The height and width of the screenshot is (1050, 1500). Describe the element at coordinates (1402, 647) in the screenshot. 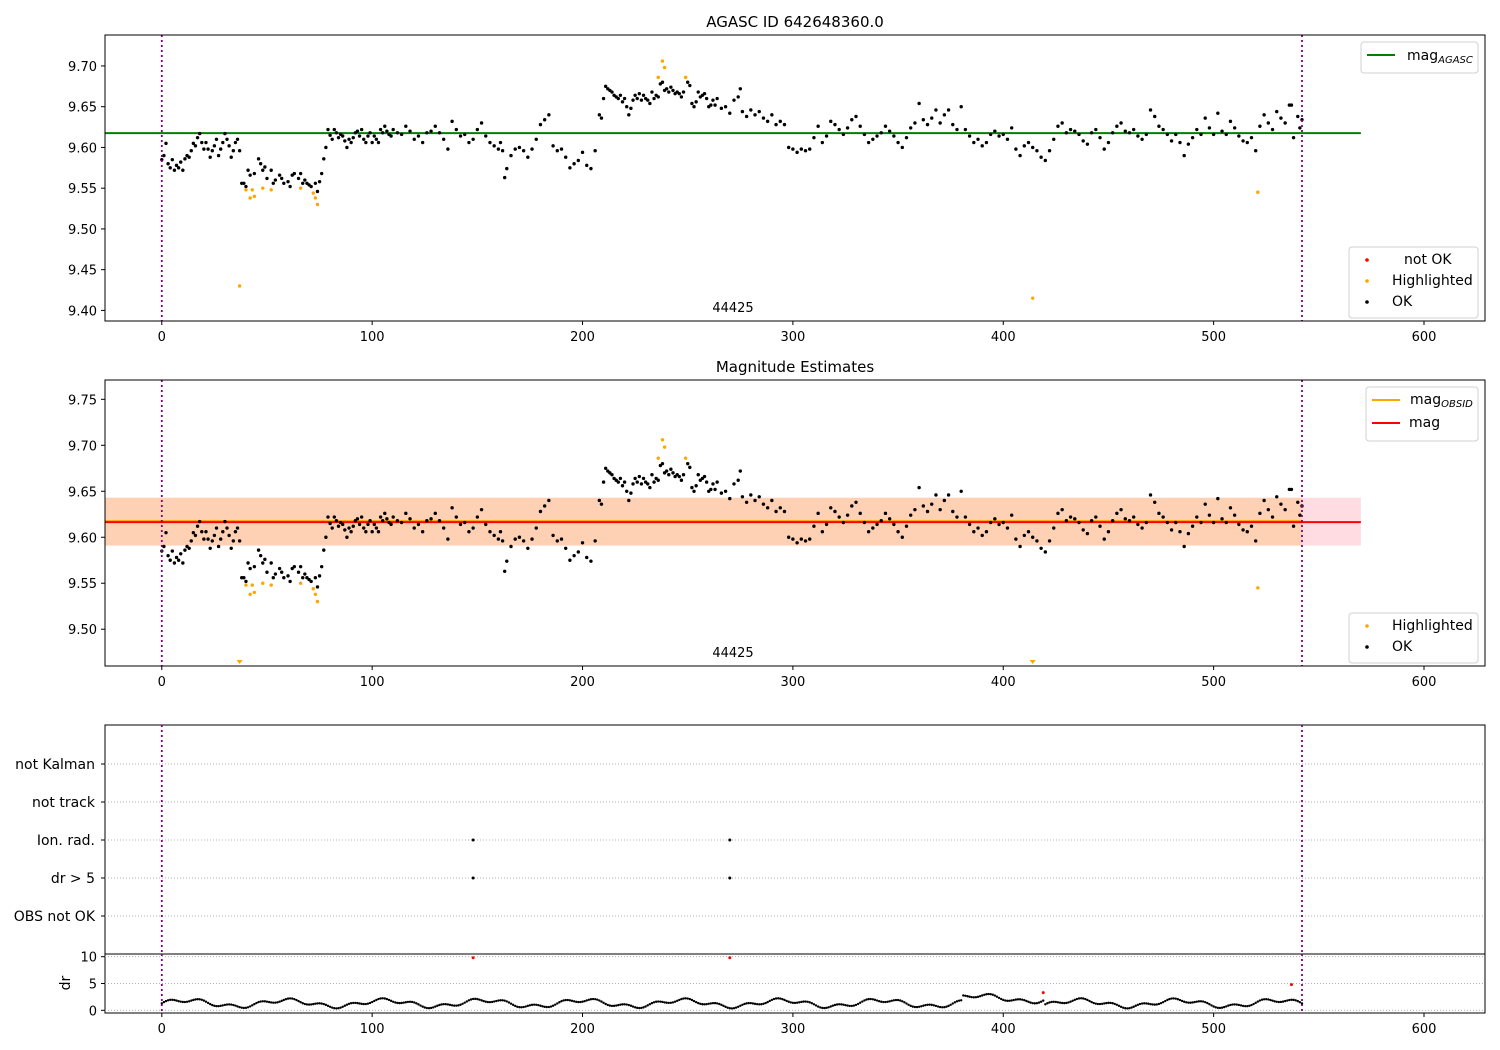

I see `legend2-label-ok: OK` at that location.